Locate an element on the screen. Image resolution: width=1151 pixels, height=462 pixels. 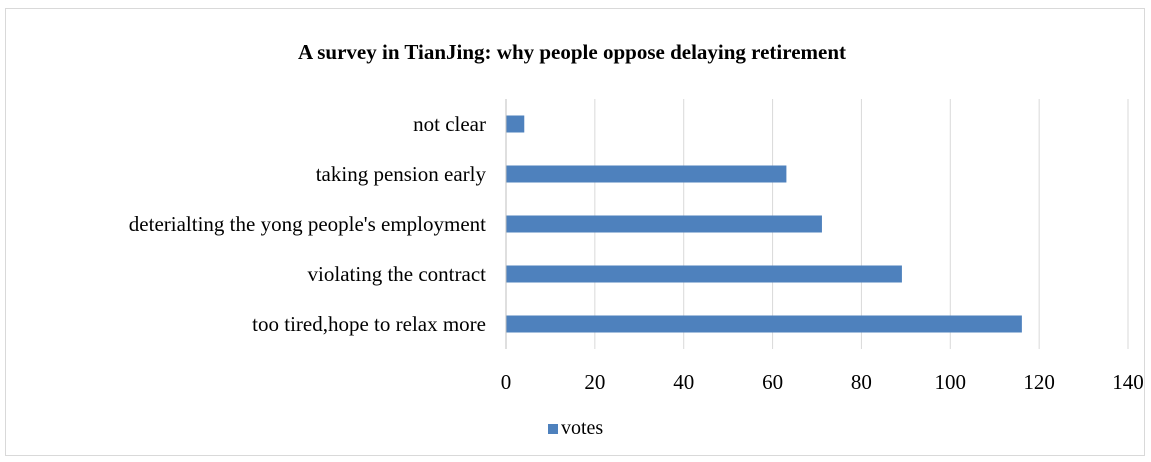
x-tick-label: 100 is located at coordinates (951, 382).